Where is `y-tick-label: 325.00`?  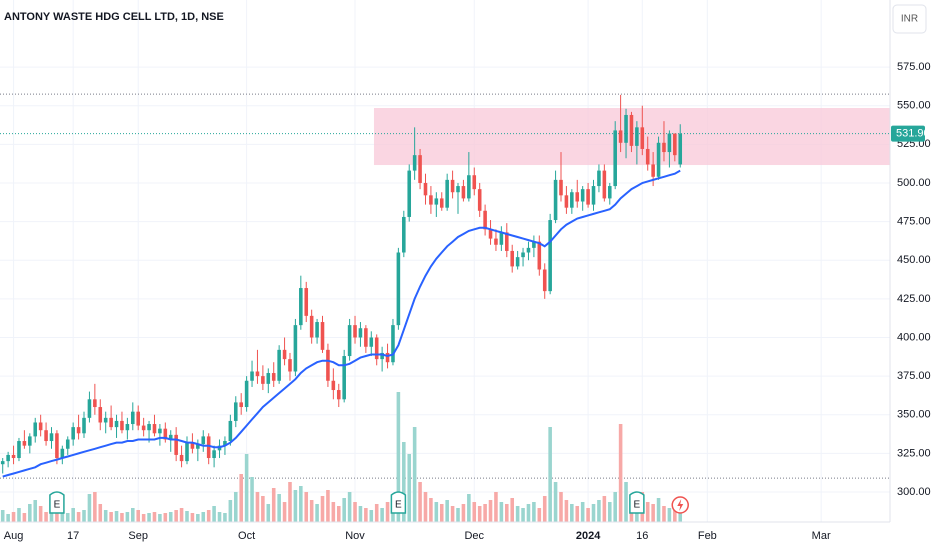 y-tick-label: 325.00 is located at coordinates (914, 453).